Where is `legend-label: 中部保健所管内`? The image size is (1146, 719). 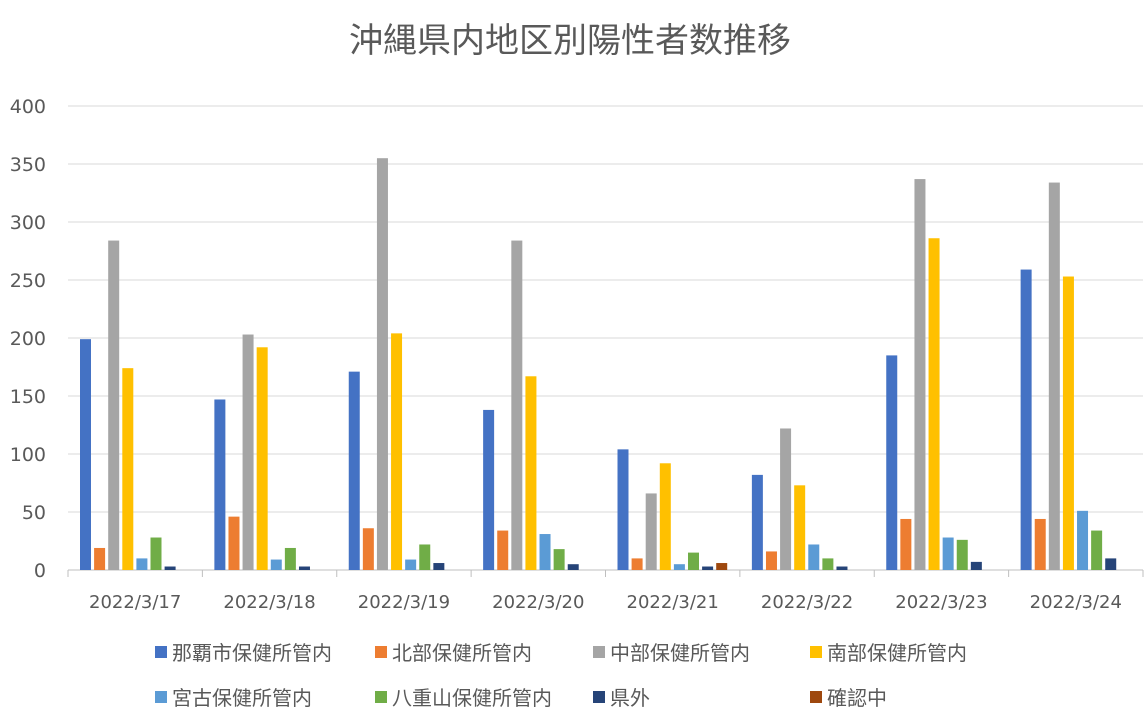 legend-label: 中部保健所管内 is located at coordinates (680, 653).